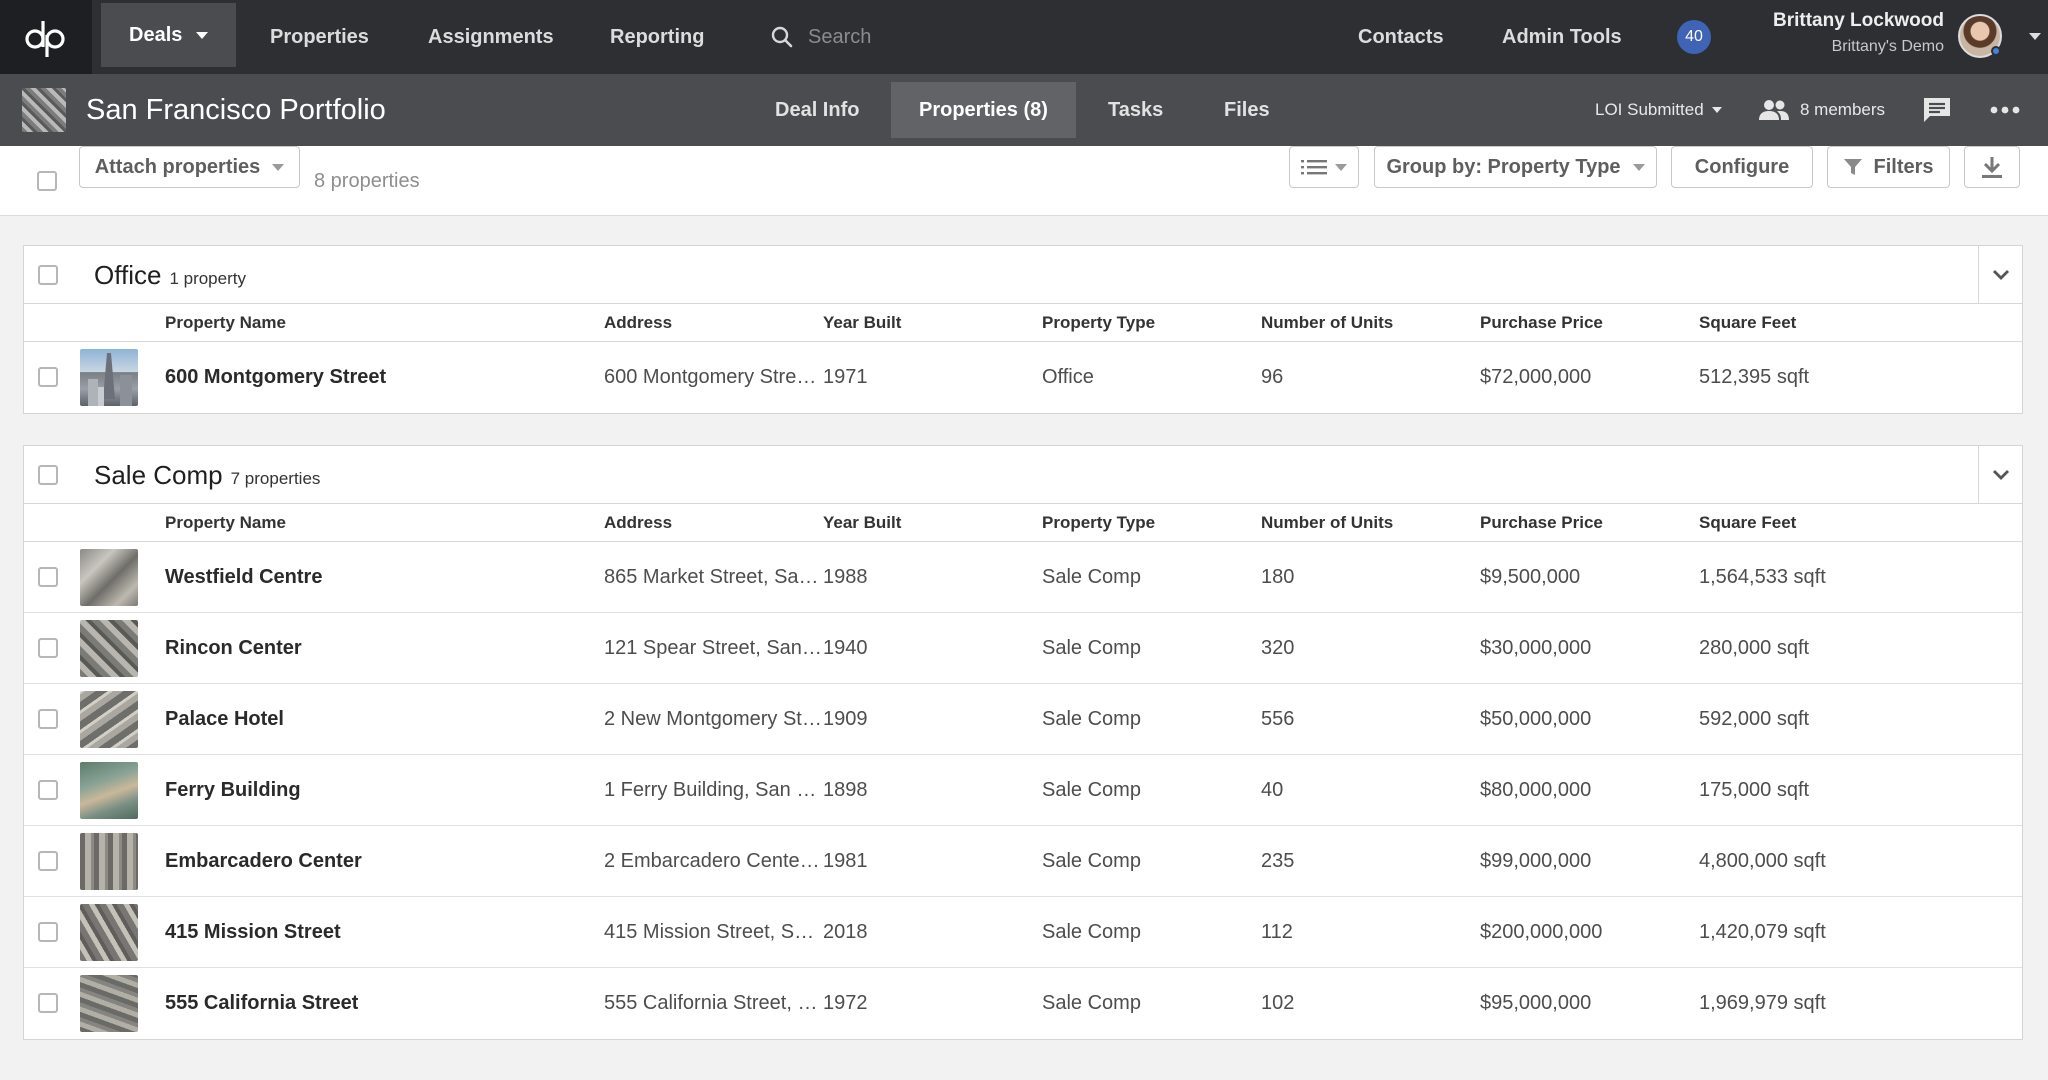 The image size is (2048, 1080). Describe the element at coordinates (1028, 37) in the screenshot. I see `search-input` at that location.